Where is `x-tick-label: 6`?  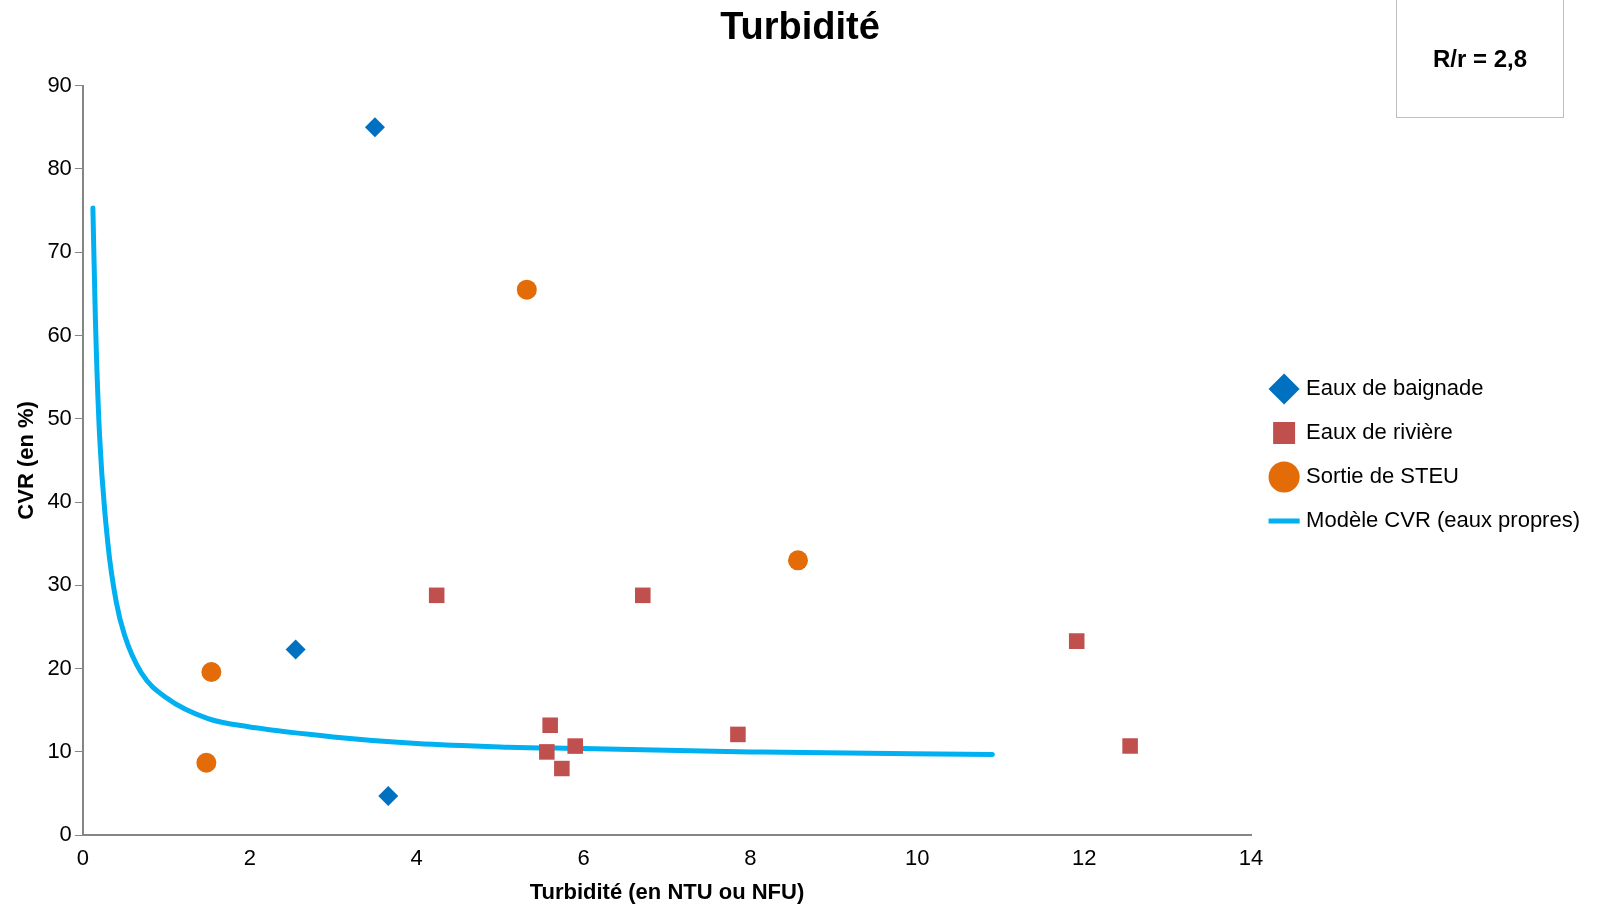
x-tick-label: 6 is located at coordinates (583, 858).